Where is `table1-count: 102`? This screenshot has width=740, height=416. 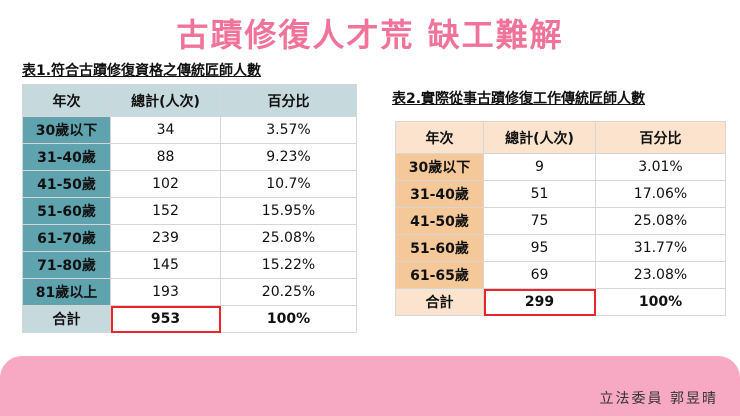
table1-count: 102 is located at coordinates (165, 184).